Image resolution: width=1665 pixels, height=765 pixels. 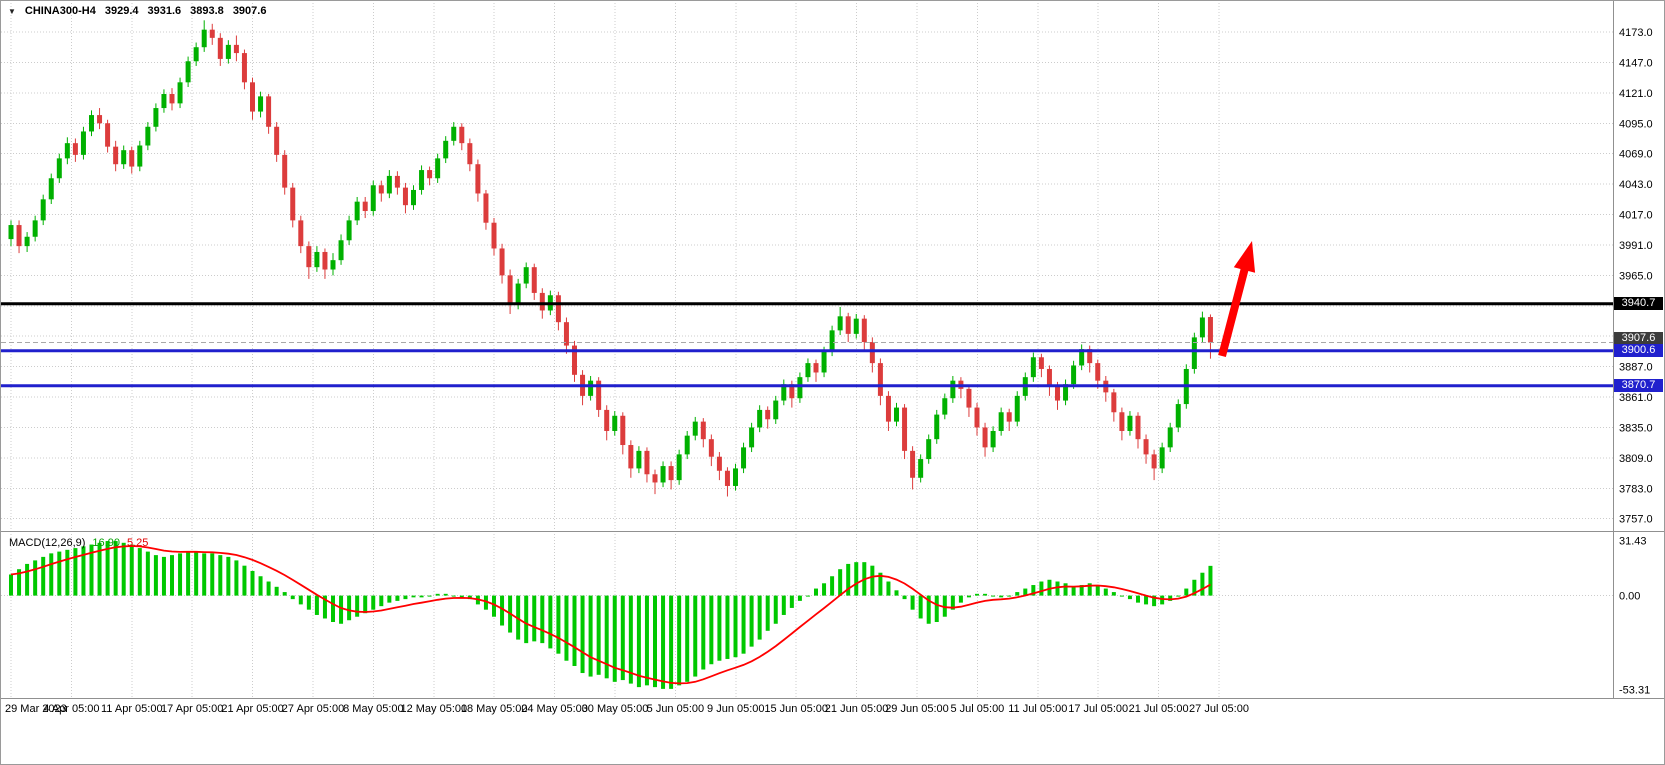 What do you see at coordinates (192, 709) in the screenshot?
I see `time-label: 17 Apr 05:00` at bounding box center [192, 709].